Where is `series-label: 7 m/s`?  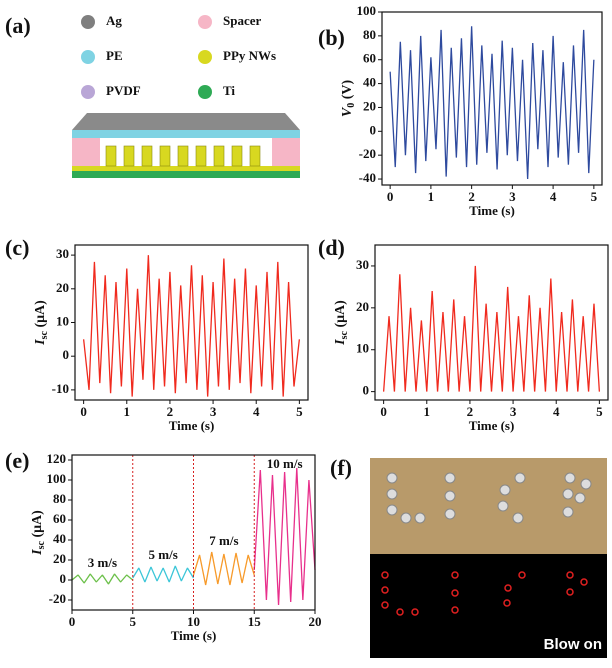 series-label: 7 m/s is located at coordinates (223, 540).